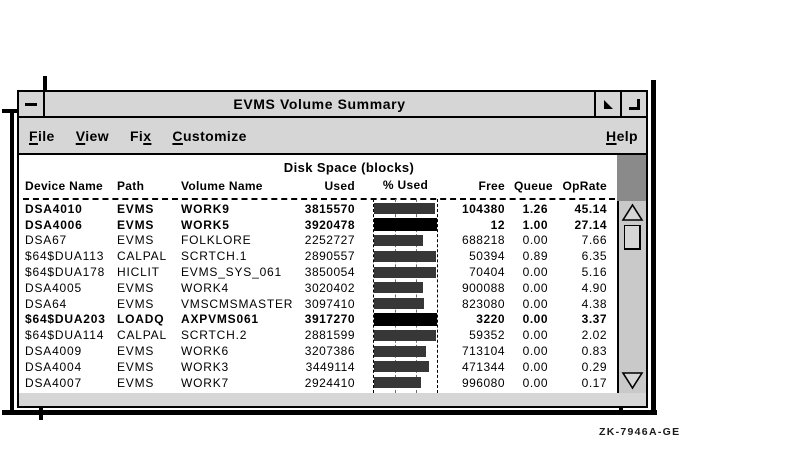 The width and height of the screenshot is (800, 449). I want to click on cell-oprate: 4.38, so click(594, 303).